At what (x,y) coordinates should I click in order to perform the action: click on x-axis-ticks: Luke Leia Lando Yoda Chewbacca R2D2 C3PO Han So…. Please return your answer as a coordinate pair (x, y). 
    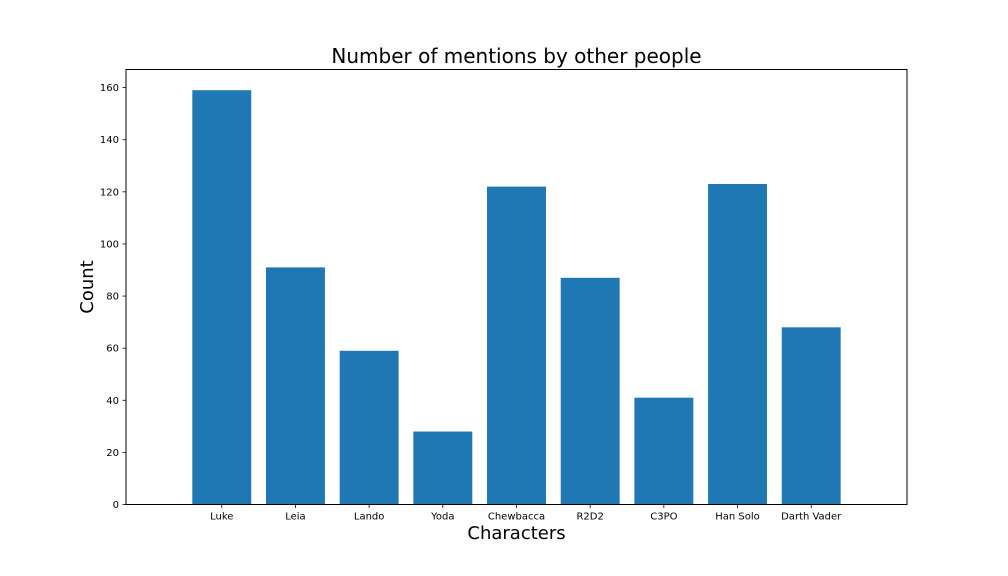
    Looking at the image, I should click on (526, 513).